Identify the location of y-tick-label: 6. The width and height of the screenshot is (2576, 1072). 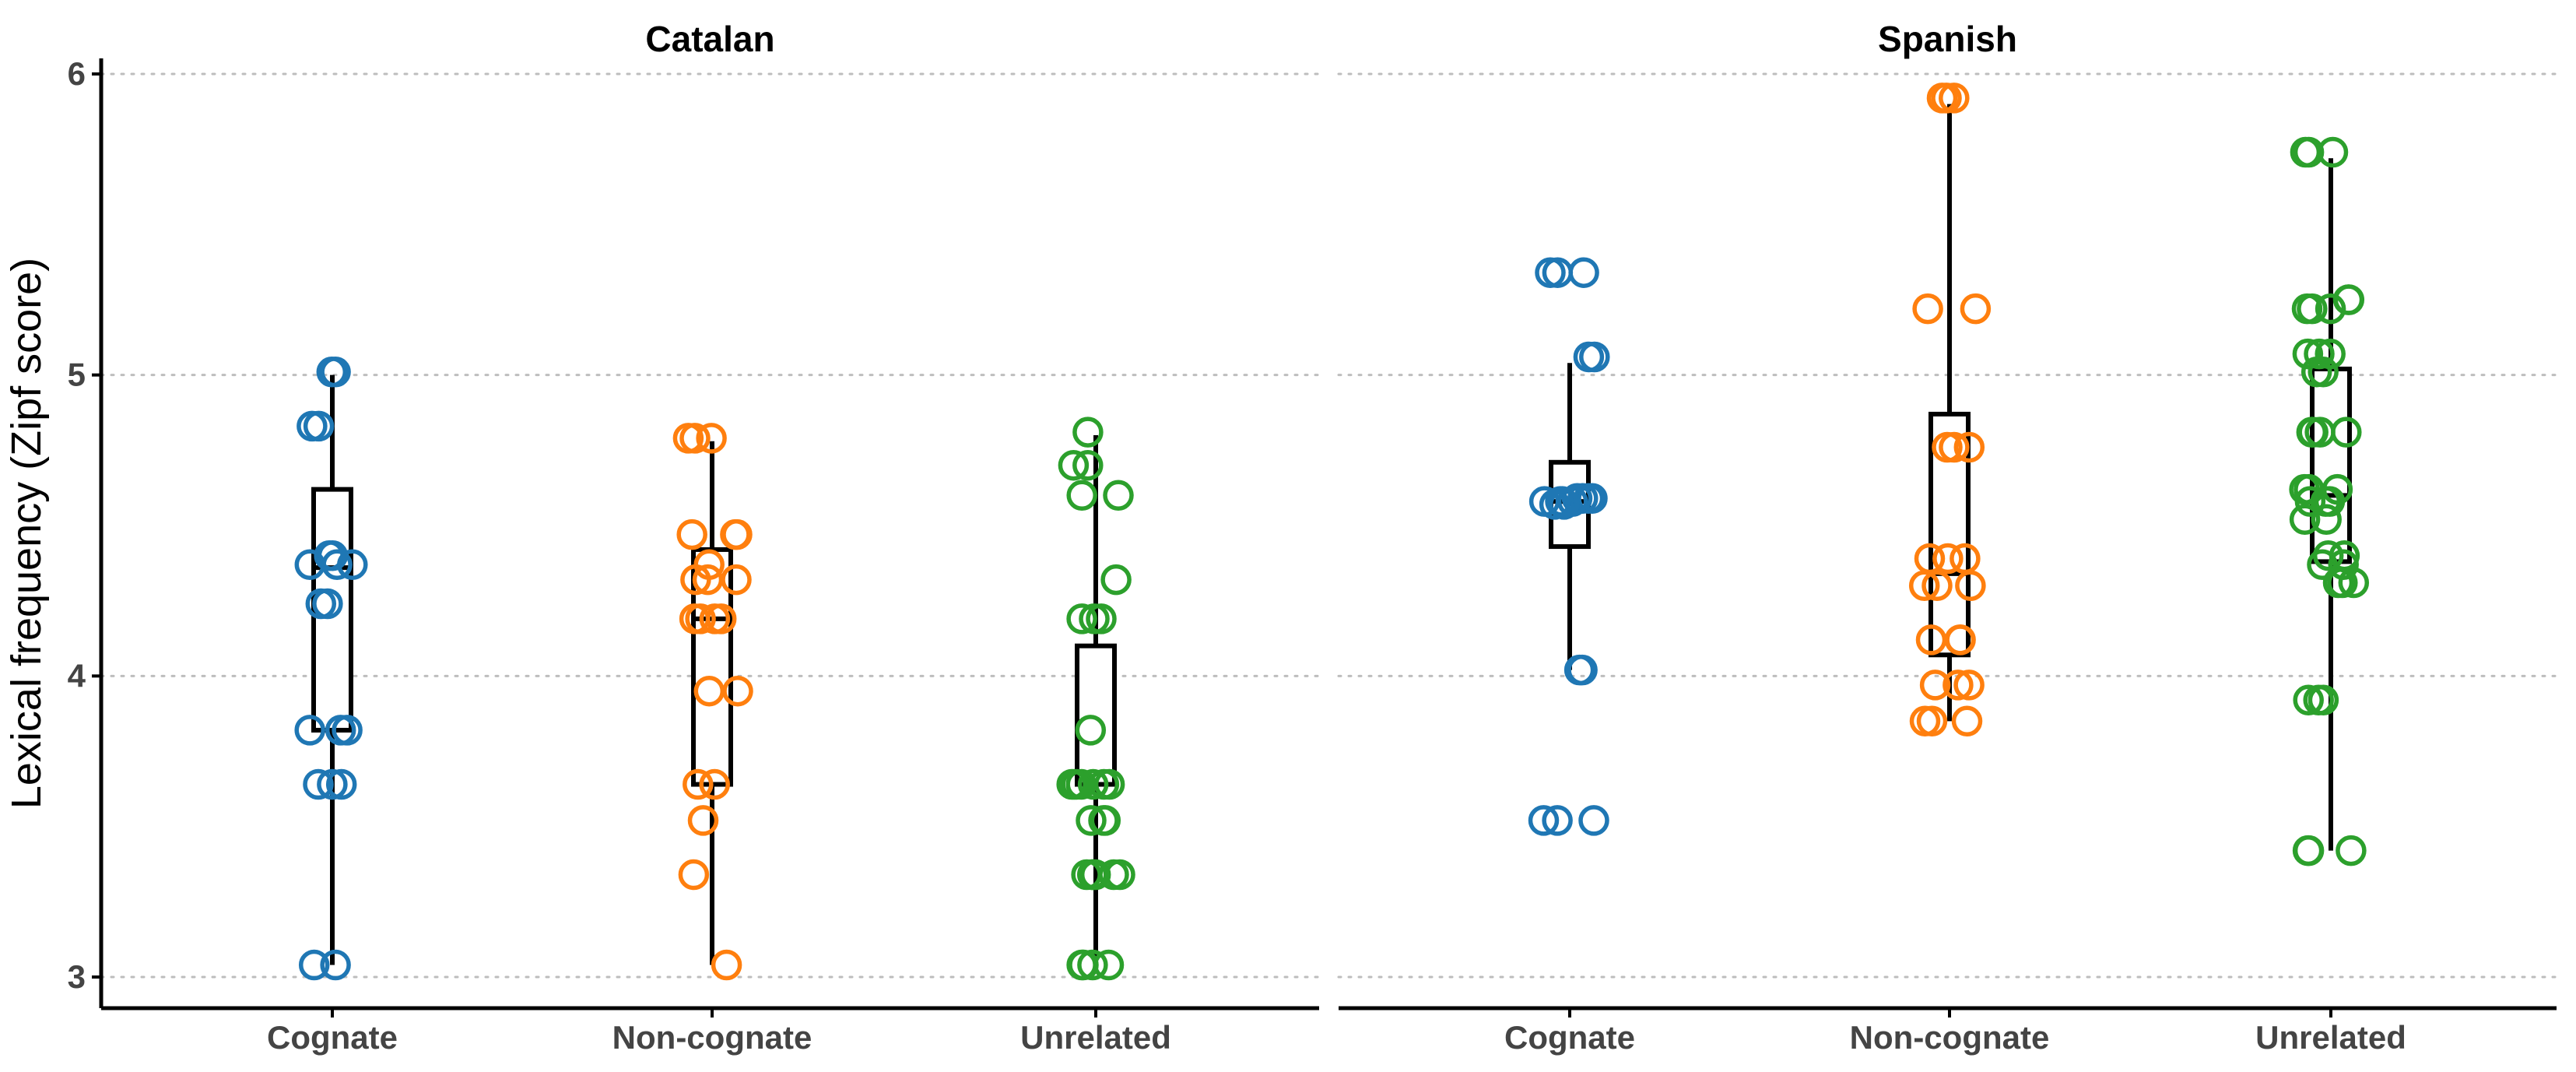
(77, 73).